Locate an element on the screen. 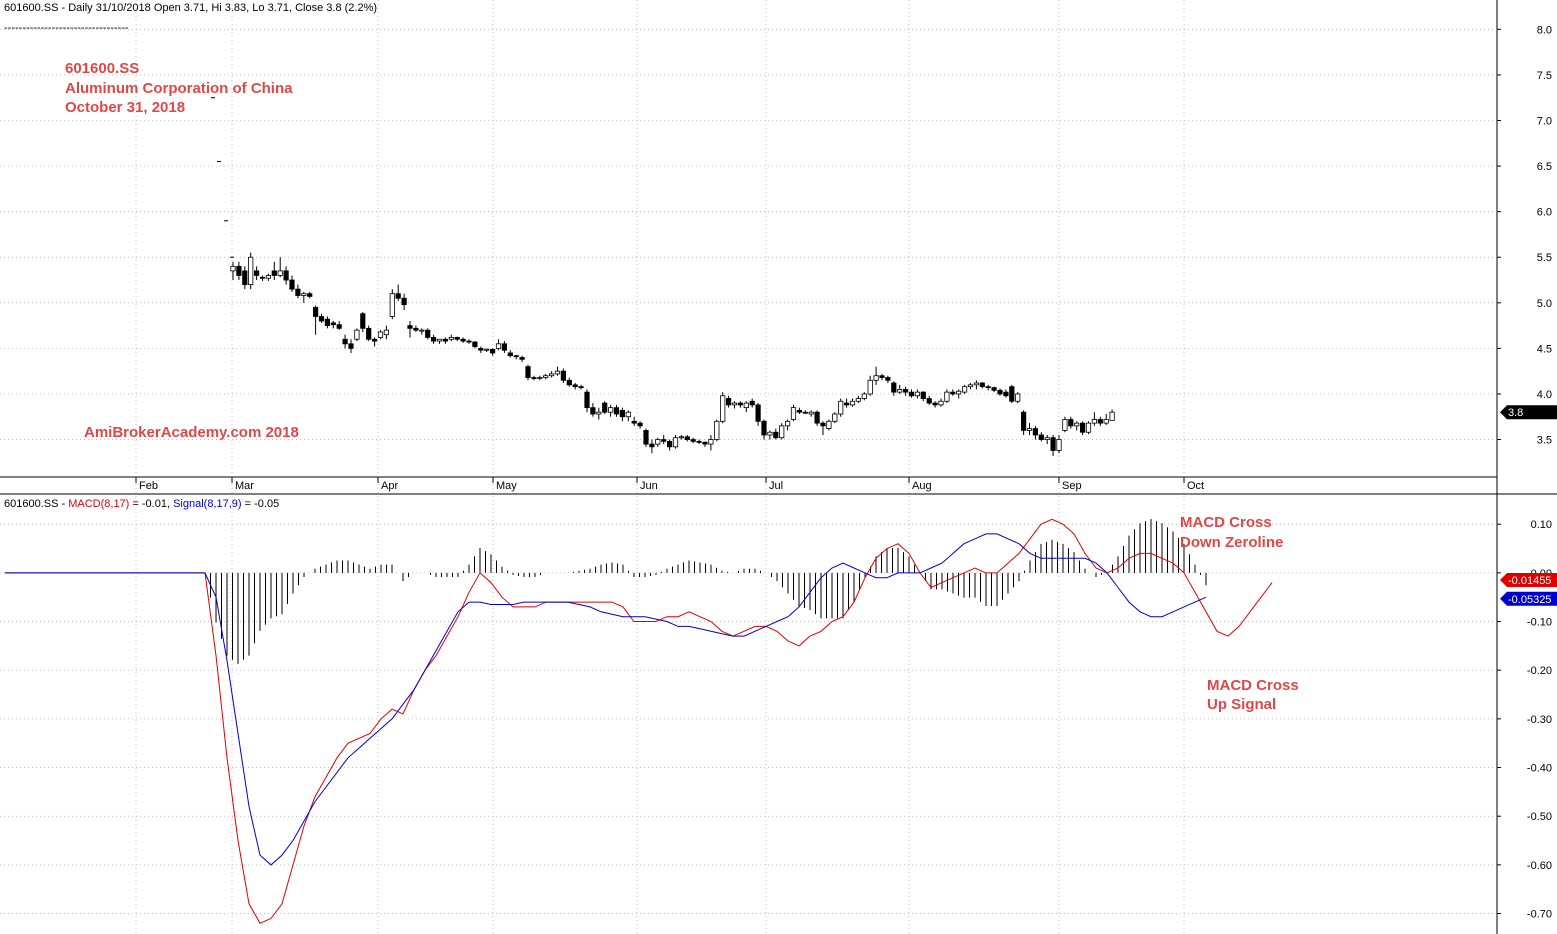  macd-tick-label: -0.60 is located at coordinates (1539, 866).